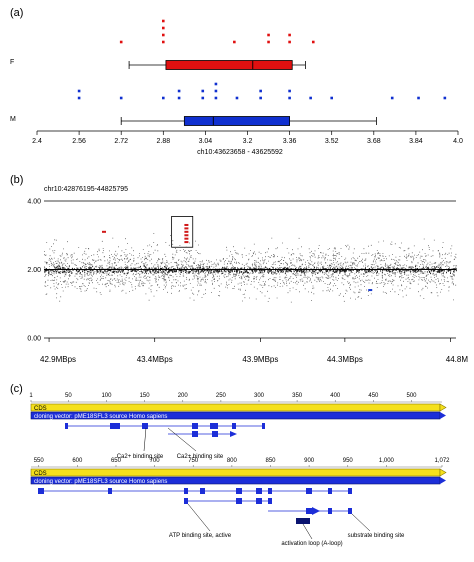 The image size is (474, 562). What do you see at coordinates (58, 359) in the screenshot?
I see `x-tick-label: 42.9MBps` at bounding box center [58, 359].